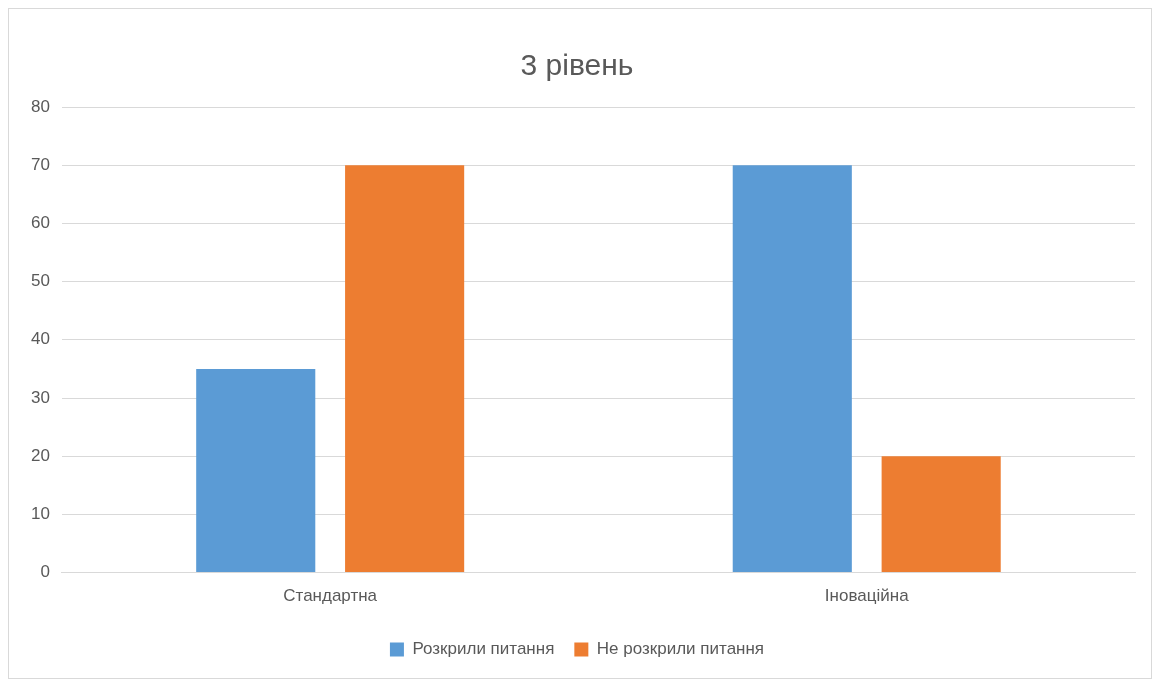  I want to click on y-tick-label: 60, so click(40, 223).